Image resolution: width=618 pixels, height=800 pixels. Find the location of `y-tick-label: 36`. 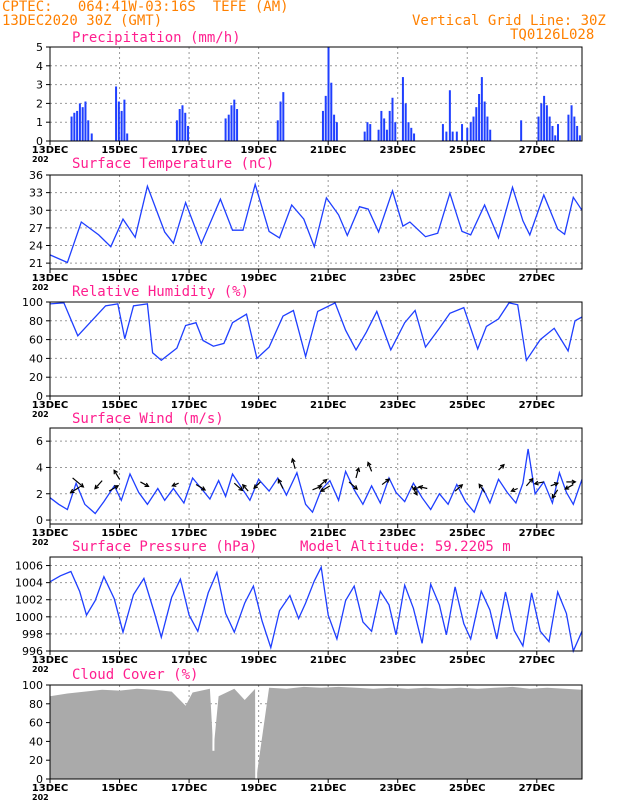

y-tick-label: 36 is located at coordinates (36, 175).